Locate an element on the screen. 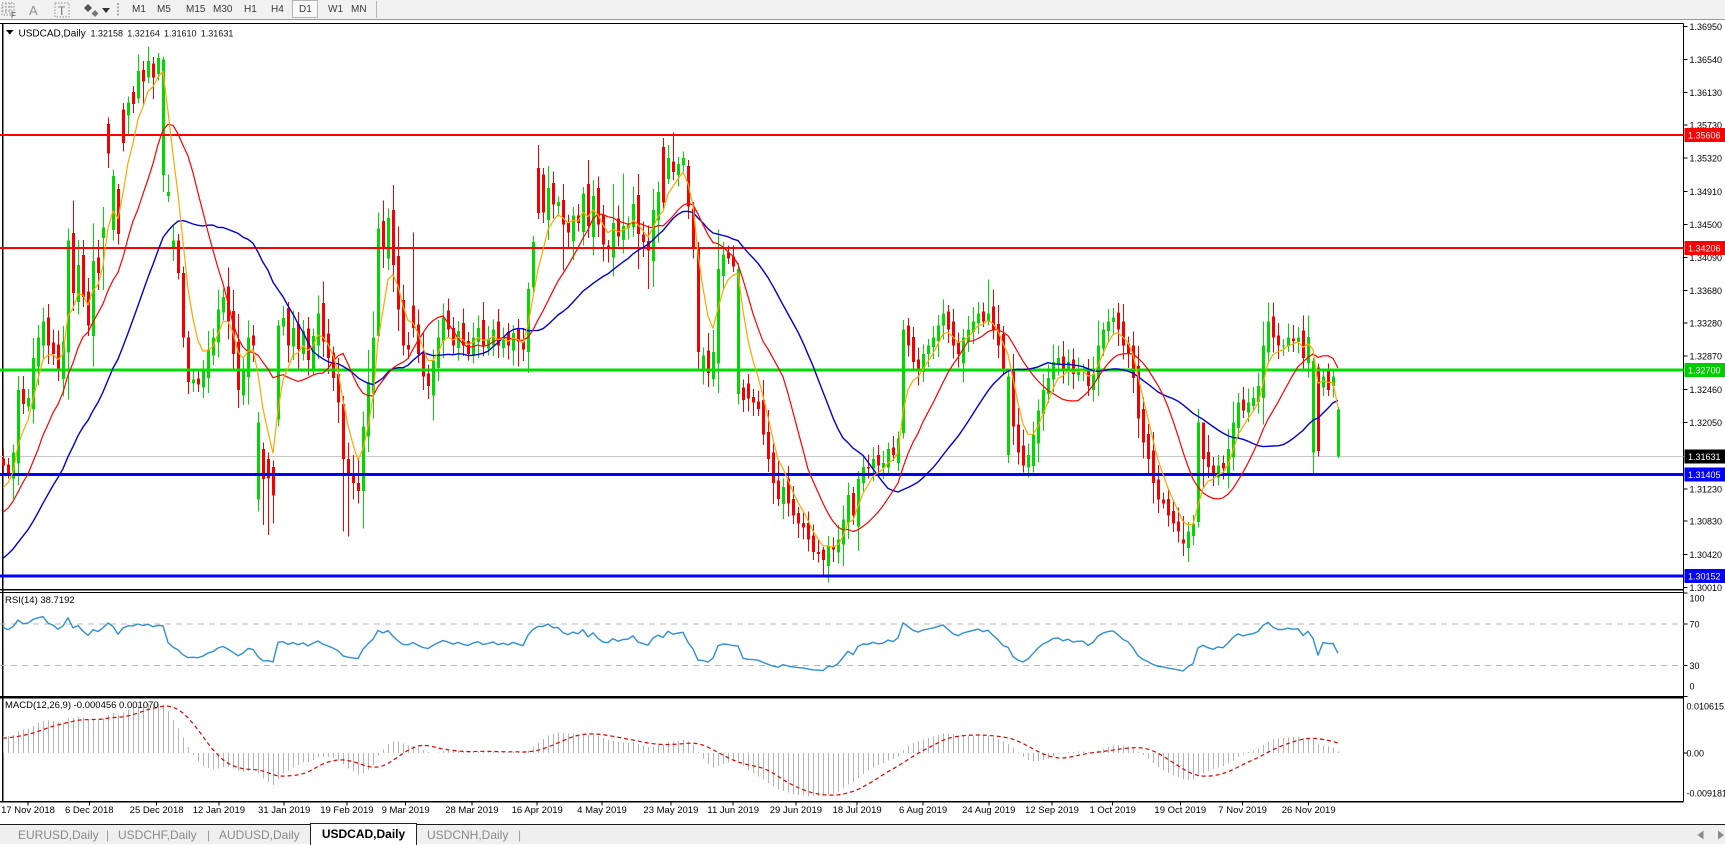 The width and height of the screenshot is (1725, 845). svg-text: 1.34206 is located at coordinates (1704, 249).